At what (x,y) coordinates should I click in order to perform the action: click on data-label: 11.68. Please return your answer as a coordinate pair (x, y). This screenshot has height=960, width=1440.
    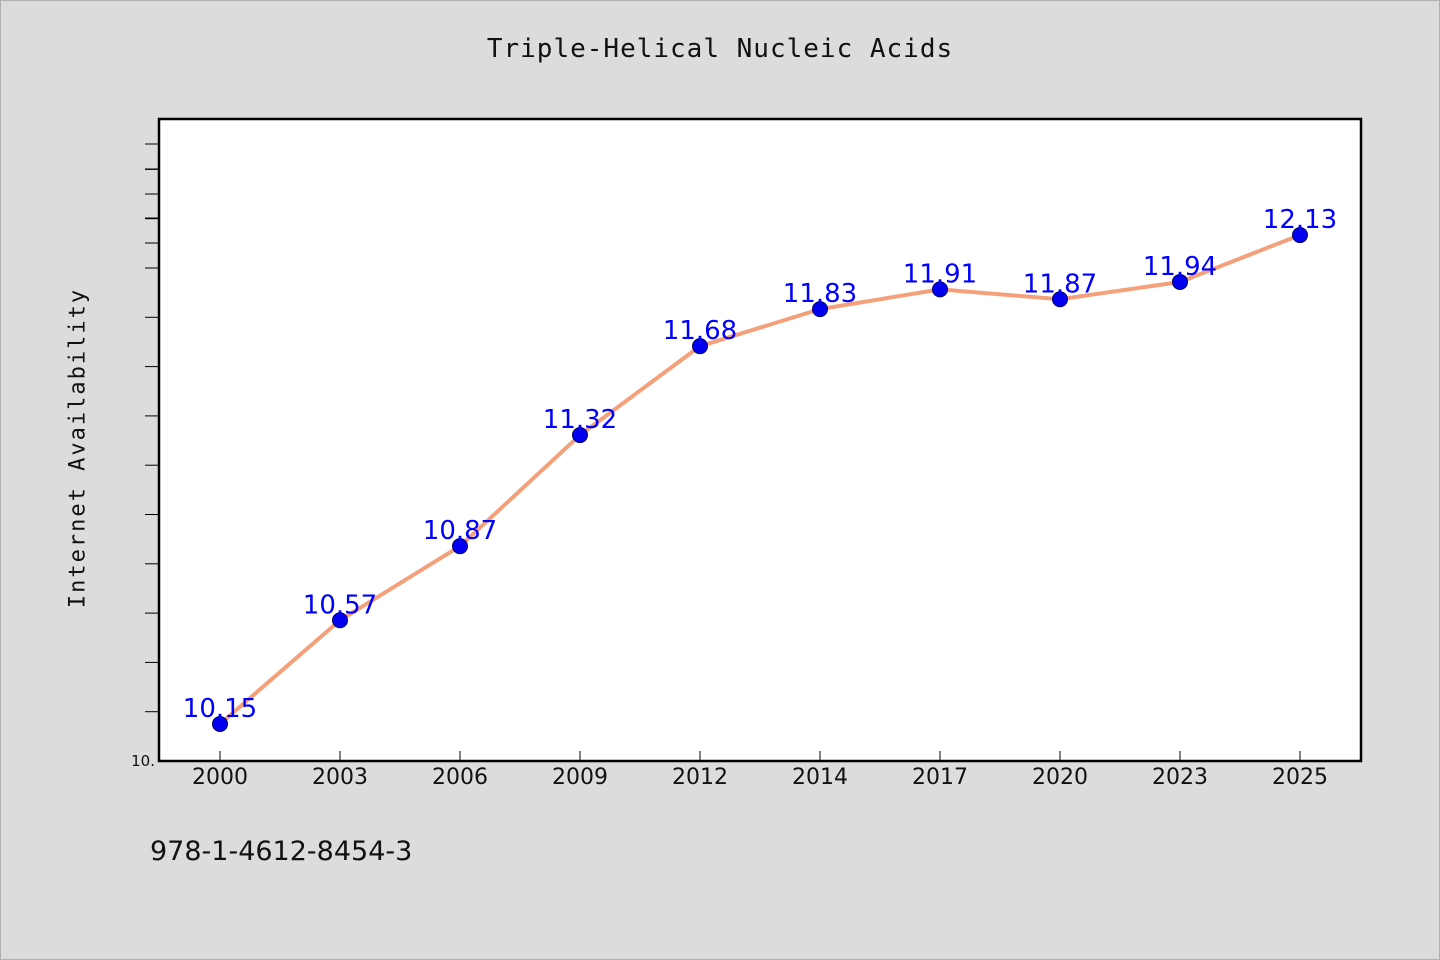
    Looking at the image, I should click on (700, 331).